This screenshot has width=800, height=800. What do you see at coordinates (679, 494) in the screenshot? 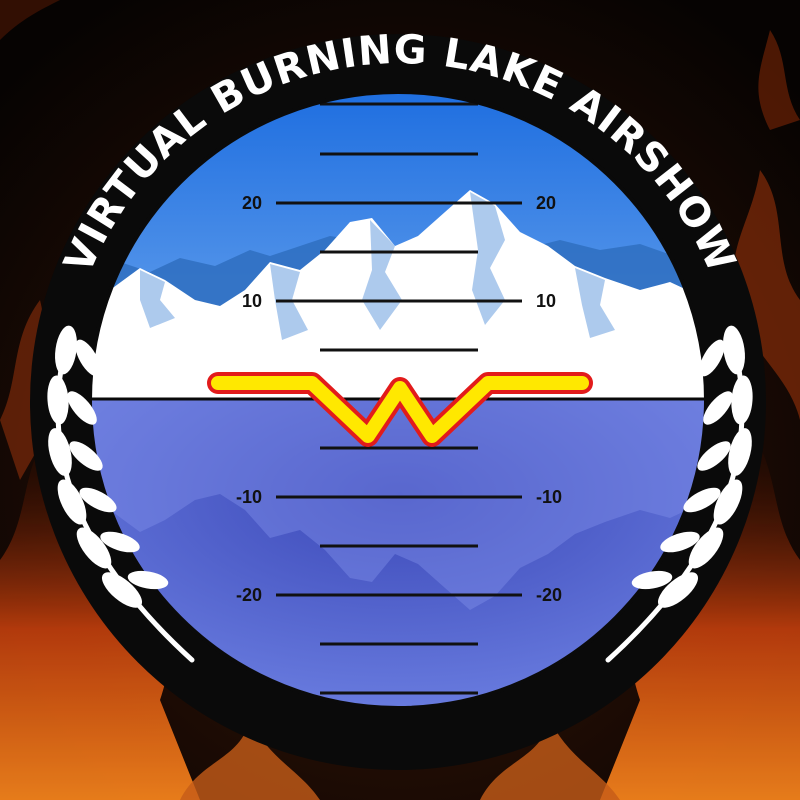
I see `right-laurel-icon` at bounding box center [679, 494].